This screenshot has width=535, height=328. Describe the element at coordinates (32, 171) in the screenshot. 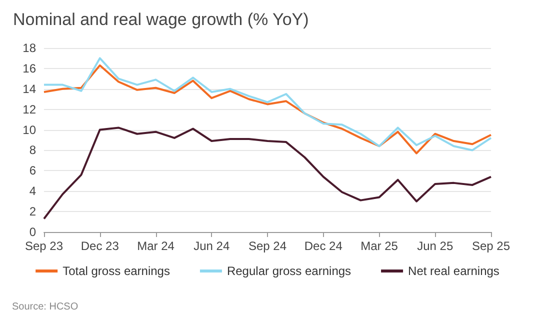

I see `y-tick-label: 6` at that location.